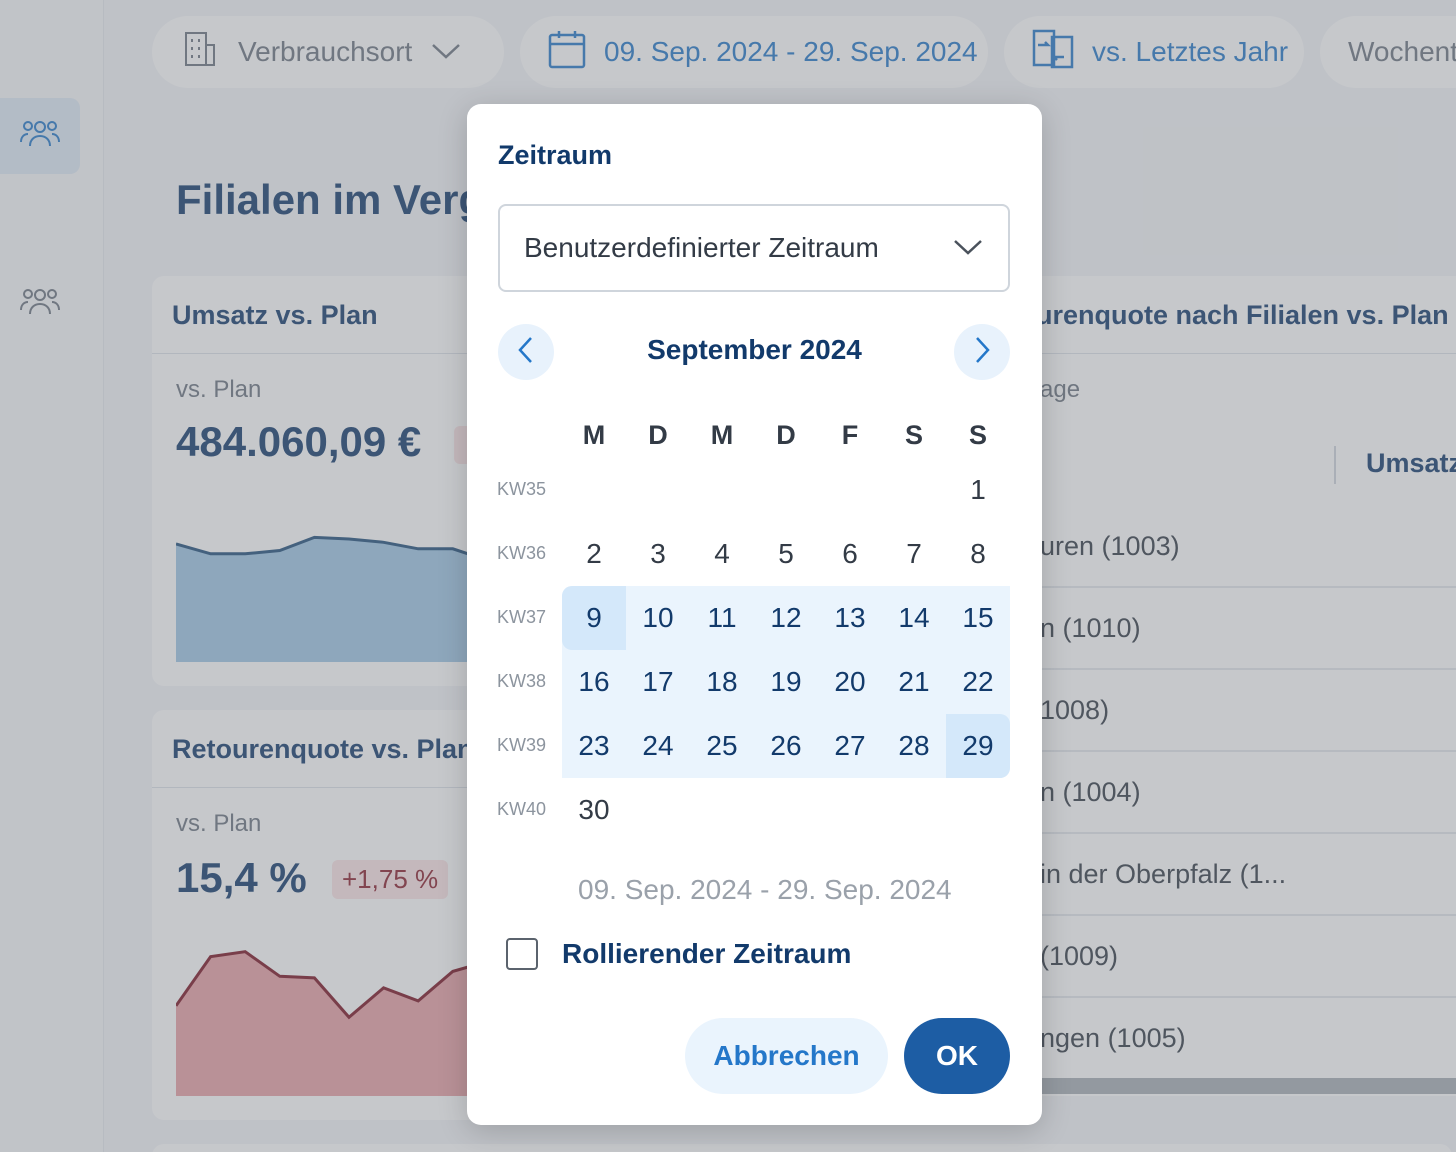 Image resolution: width=1456 pixels, height=1152 pixels. Describe the element at coordinates (1228, 547) in the screenshot. I see `table-row: uren (1003)` at that location.